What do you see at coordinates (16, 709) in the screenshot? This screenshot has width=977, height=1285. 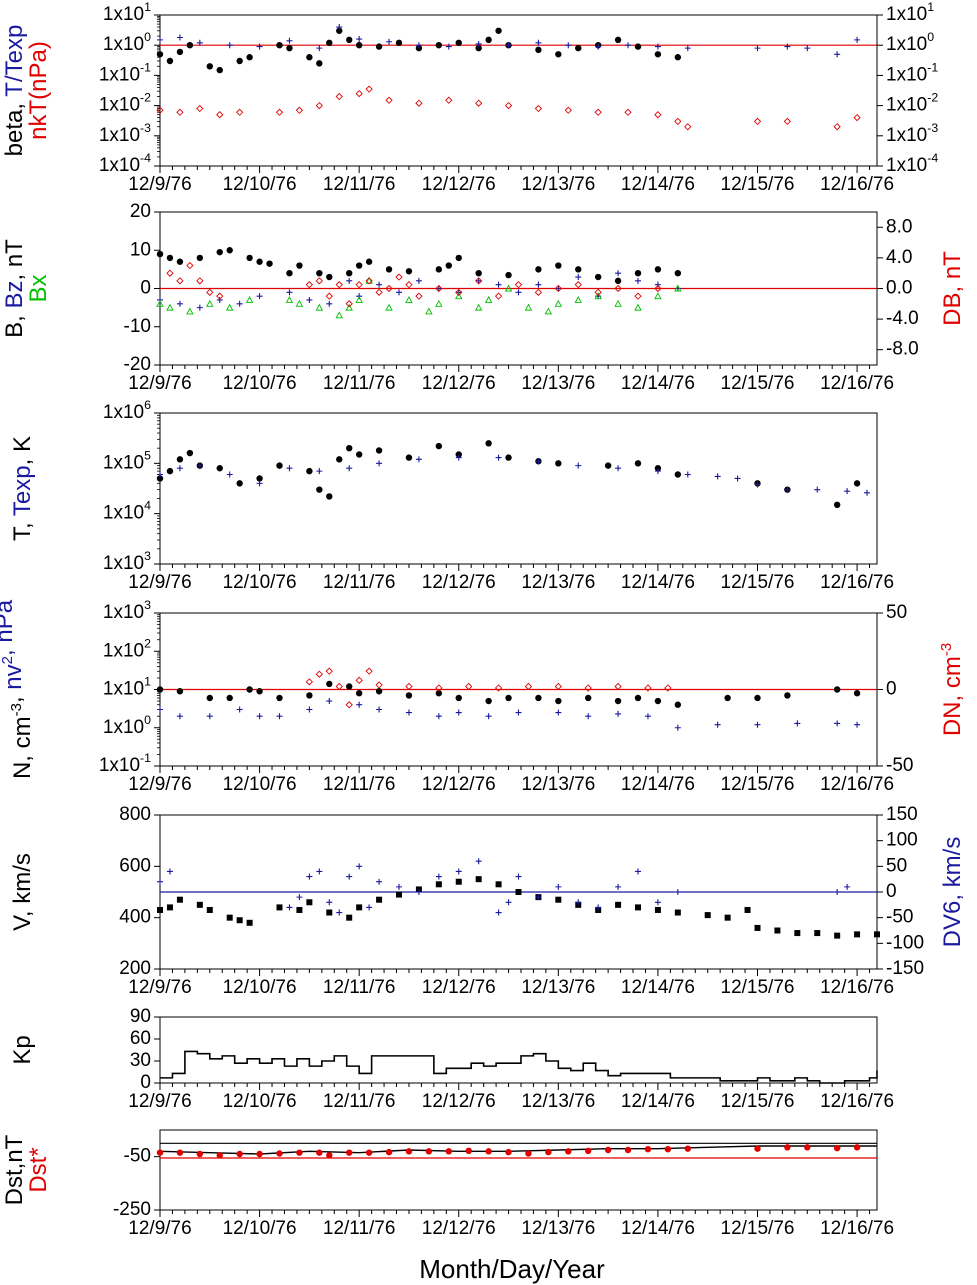 I see `y-axis-label-part: -3` at bounding box center [16, 709].